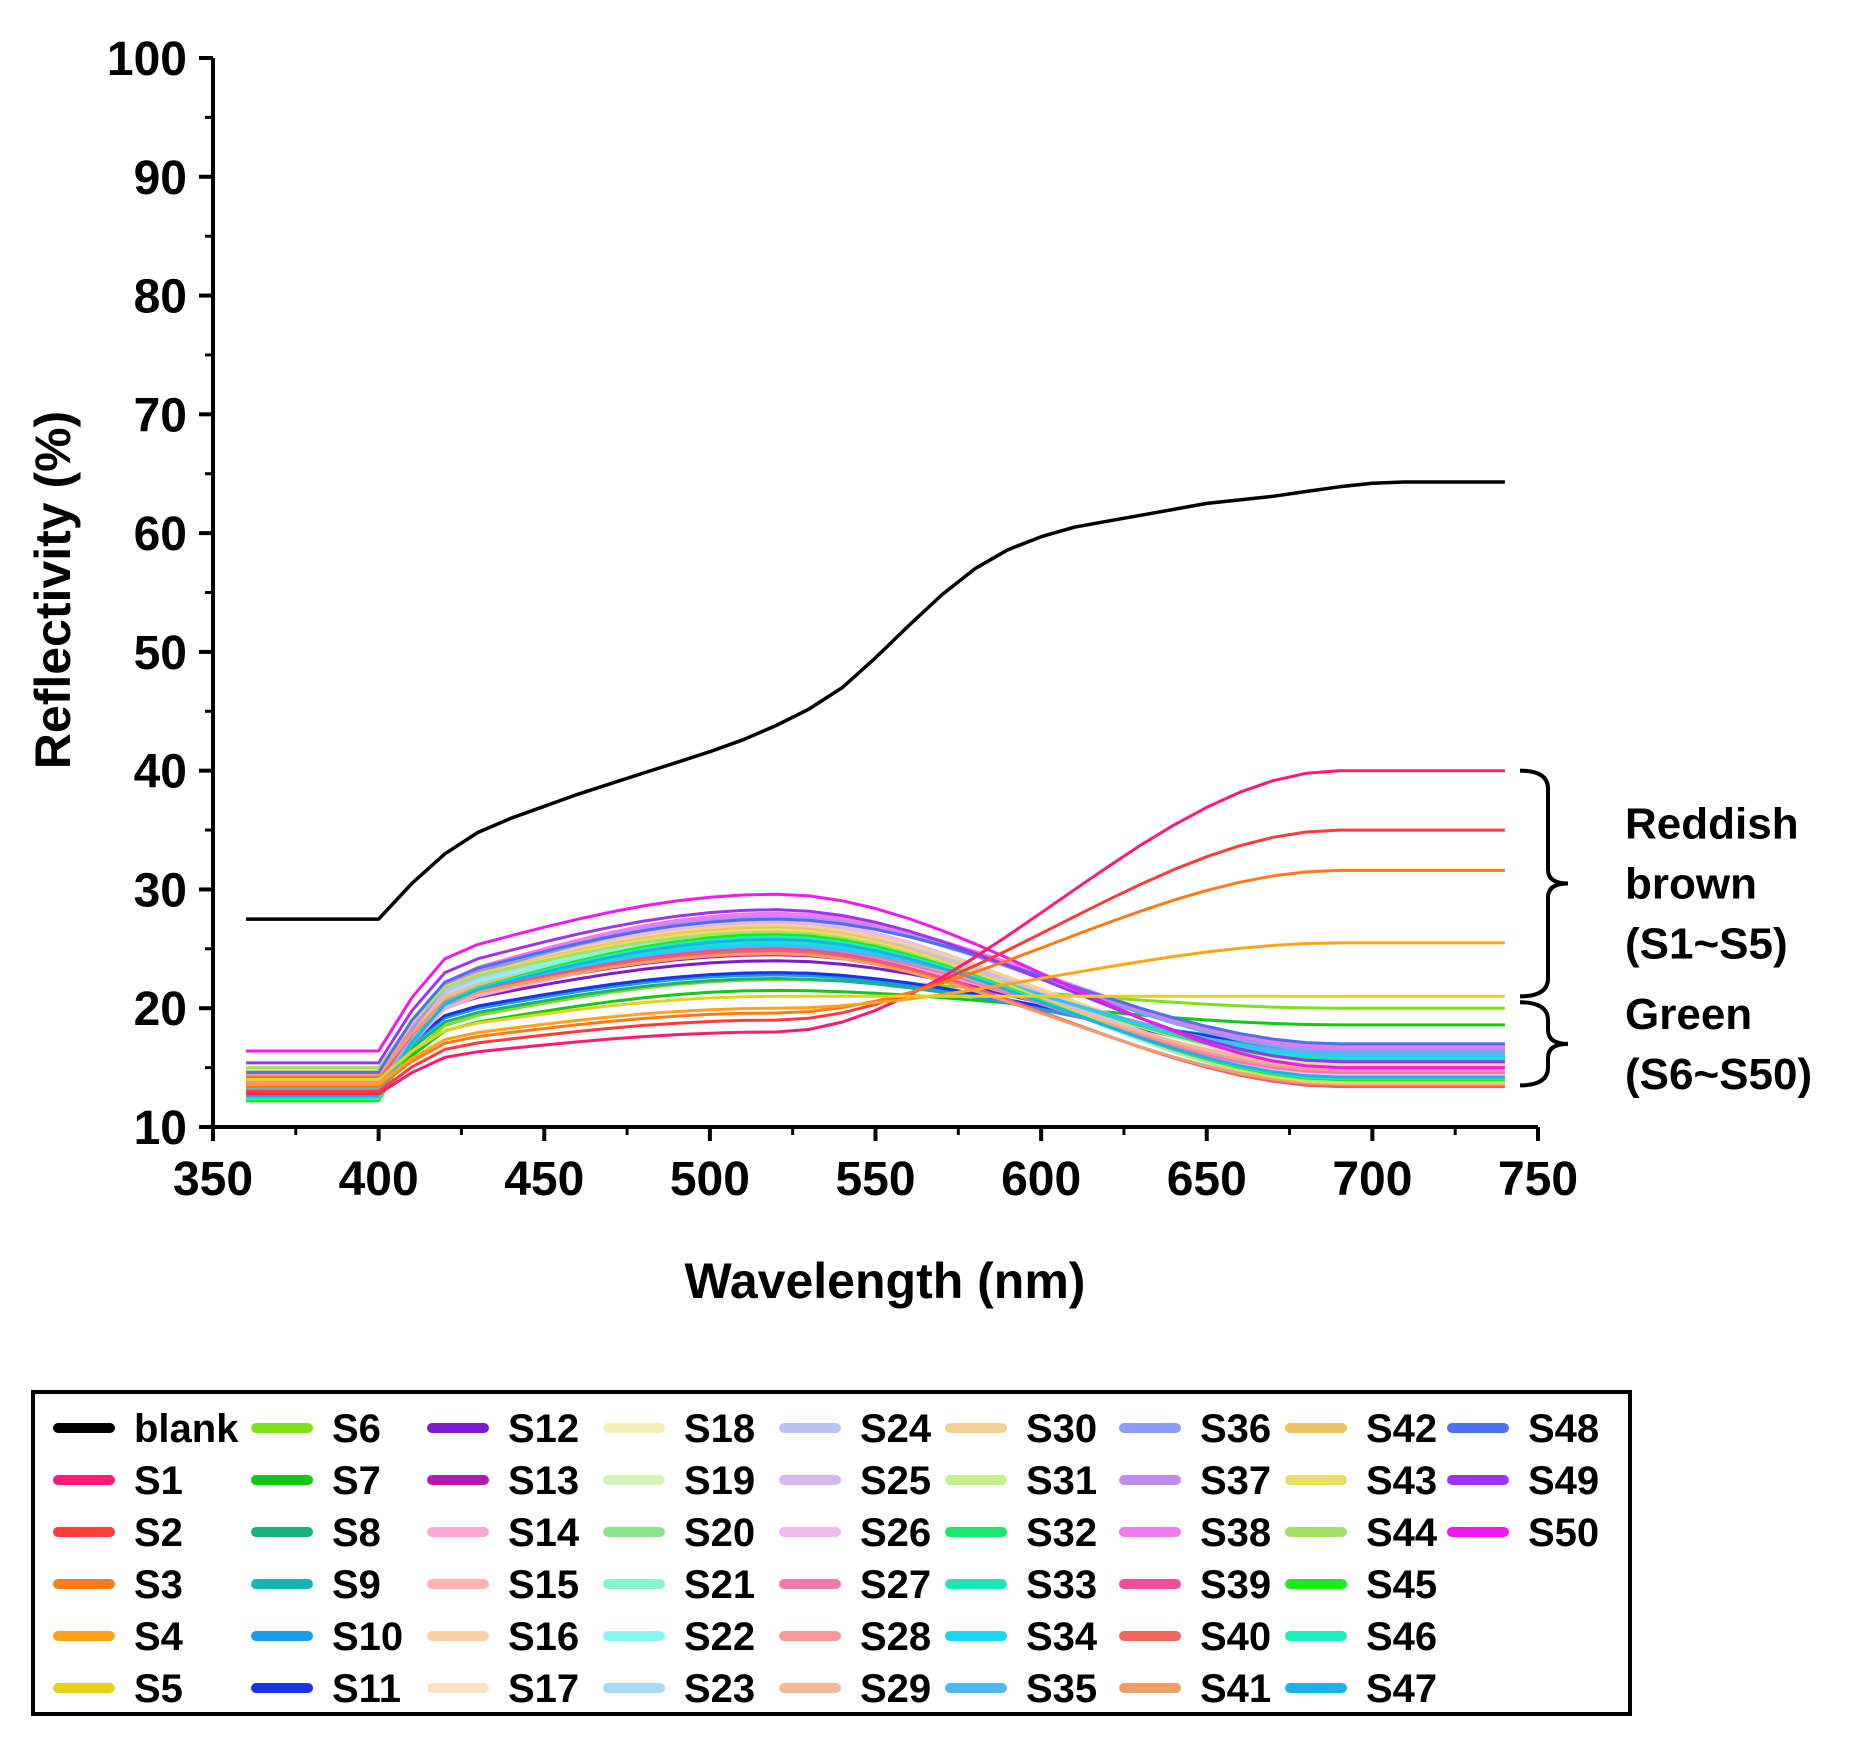  What do you see at coordinates (1235, 1429) in the screenshot?
I see `legend-label: S36` at bounding box center [1235, 1429].